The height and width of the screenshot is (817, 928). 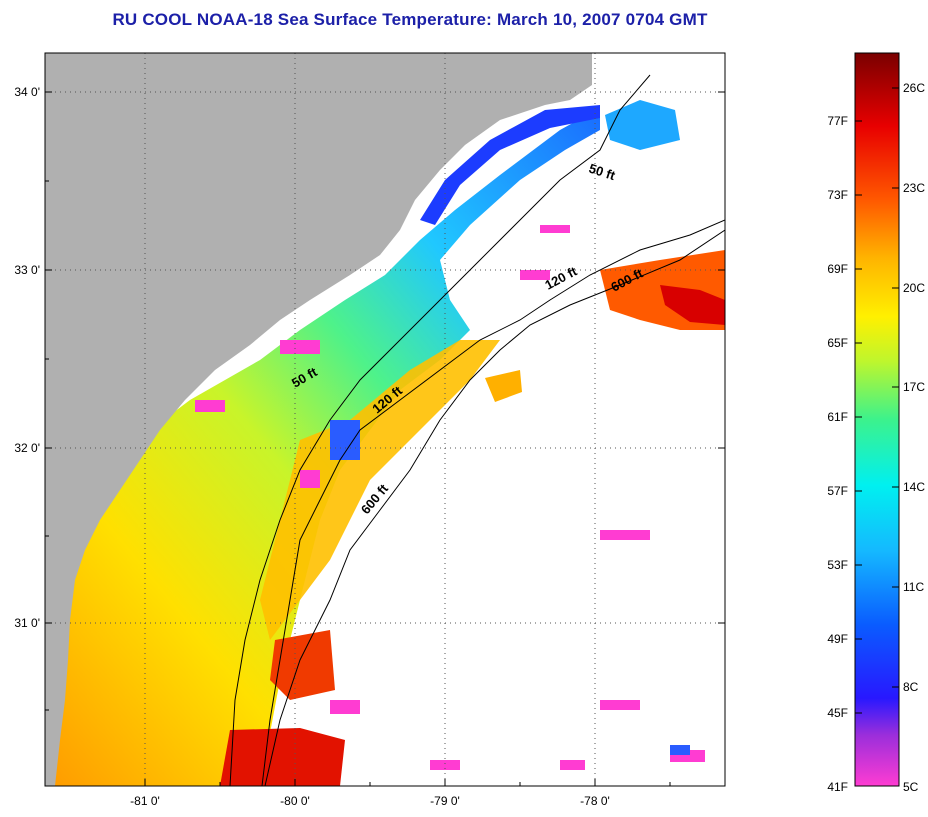 I want to click on c-label-17: 17C, so click(x=914, y=387).